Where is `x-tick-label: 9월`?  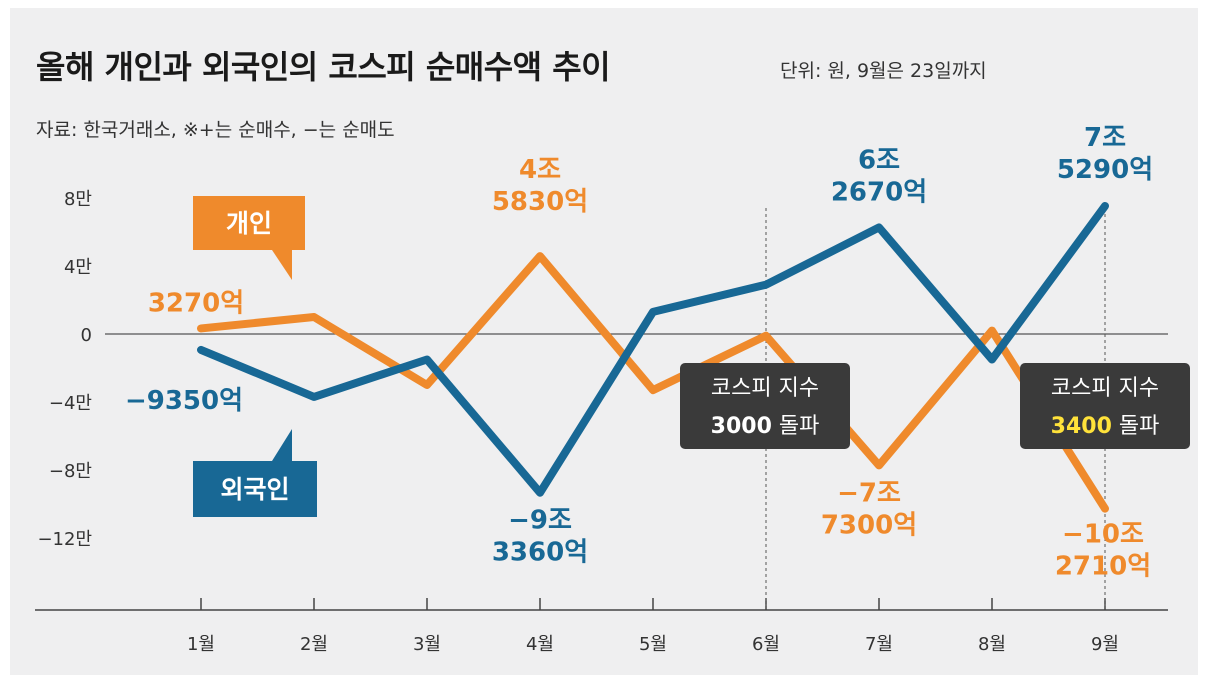
x-tick-label: 9월 is located at coordinates (1105, 644).